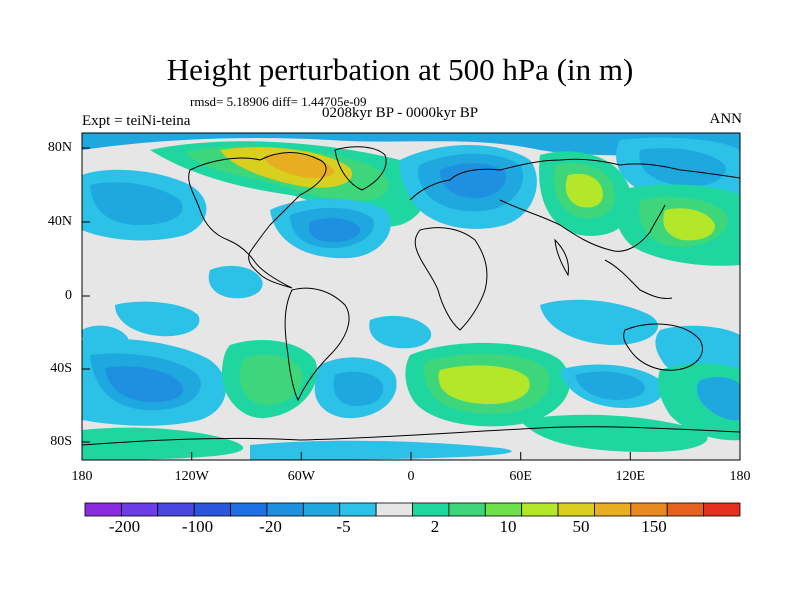 This screenshot has width=800, height=600. I want to click on coastline-europe, so click(574, 179).